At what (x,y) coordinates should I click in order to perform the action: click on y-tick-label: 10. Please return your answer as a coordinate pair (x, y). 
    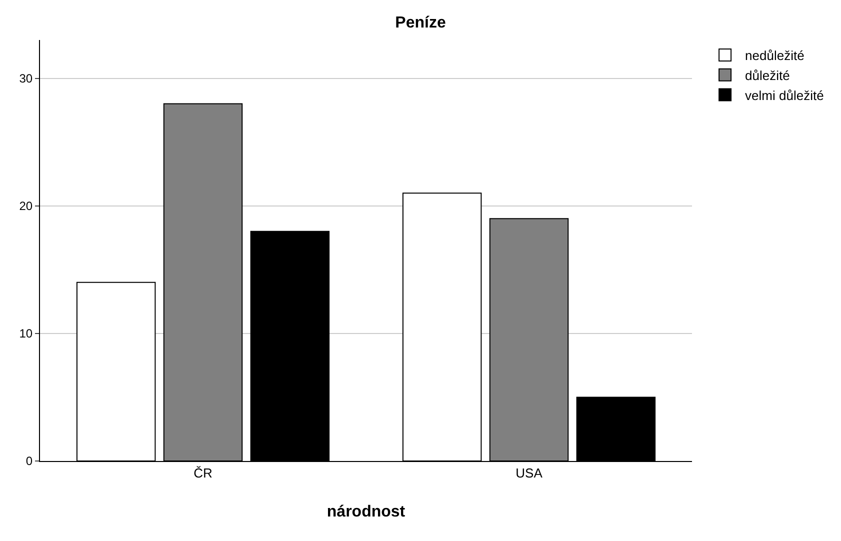
    Looking at the image, I should click on (26, 333).